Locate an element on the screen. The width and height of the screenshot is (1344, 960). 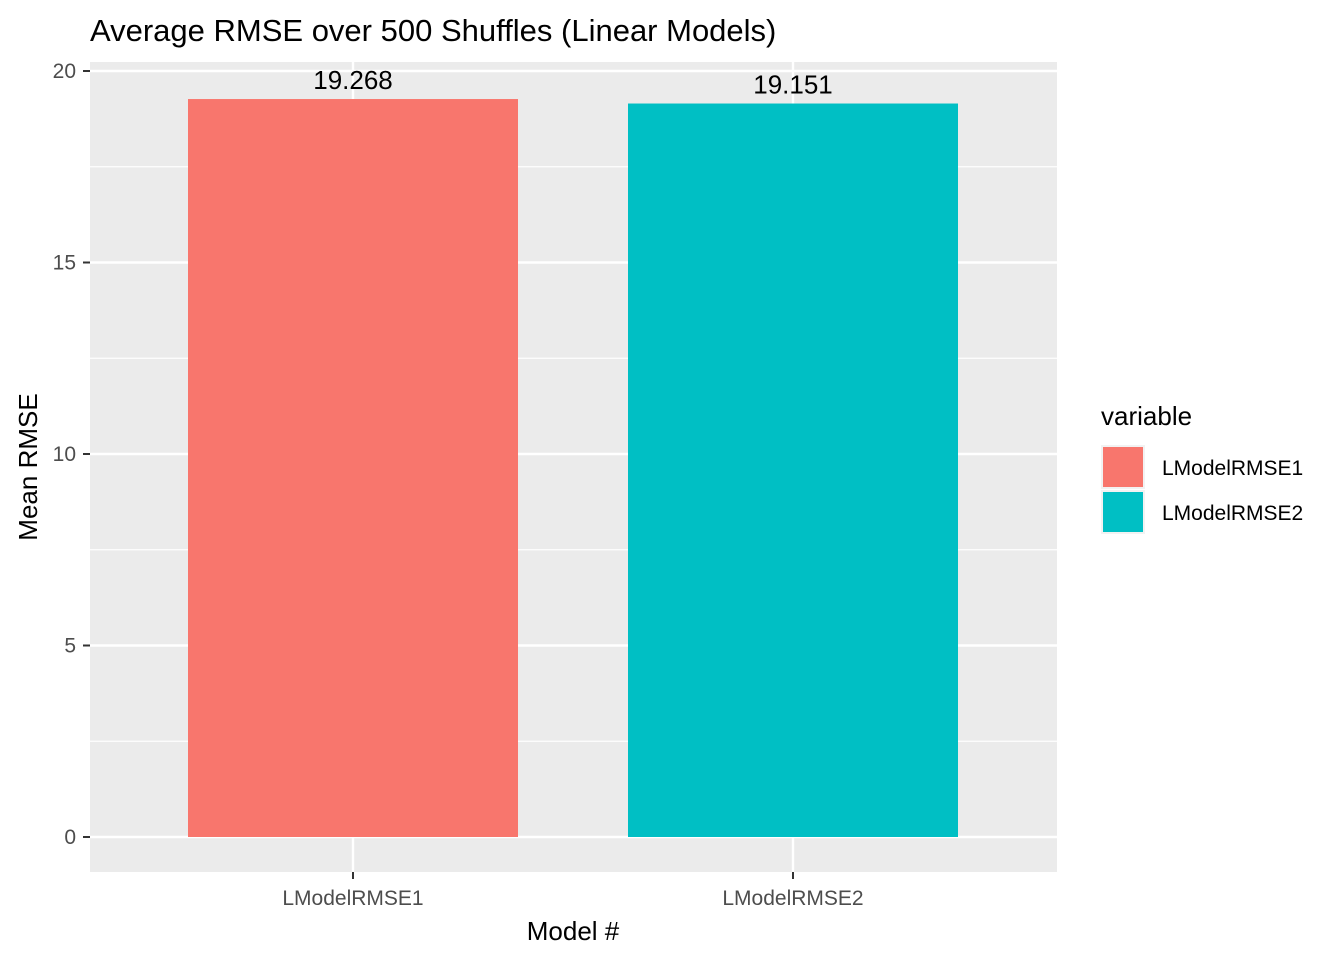
legend-title: variable is located at coordinates (1146, 416).